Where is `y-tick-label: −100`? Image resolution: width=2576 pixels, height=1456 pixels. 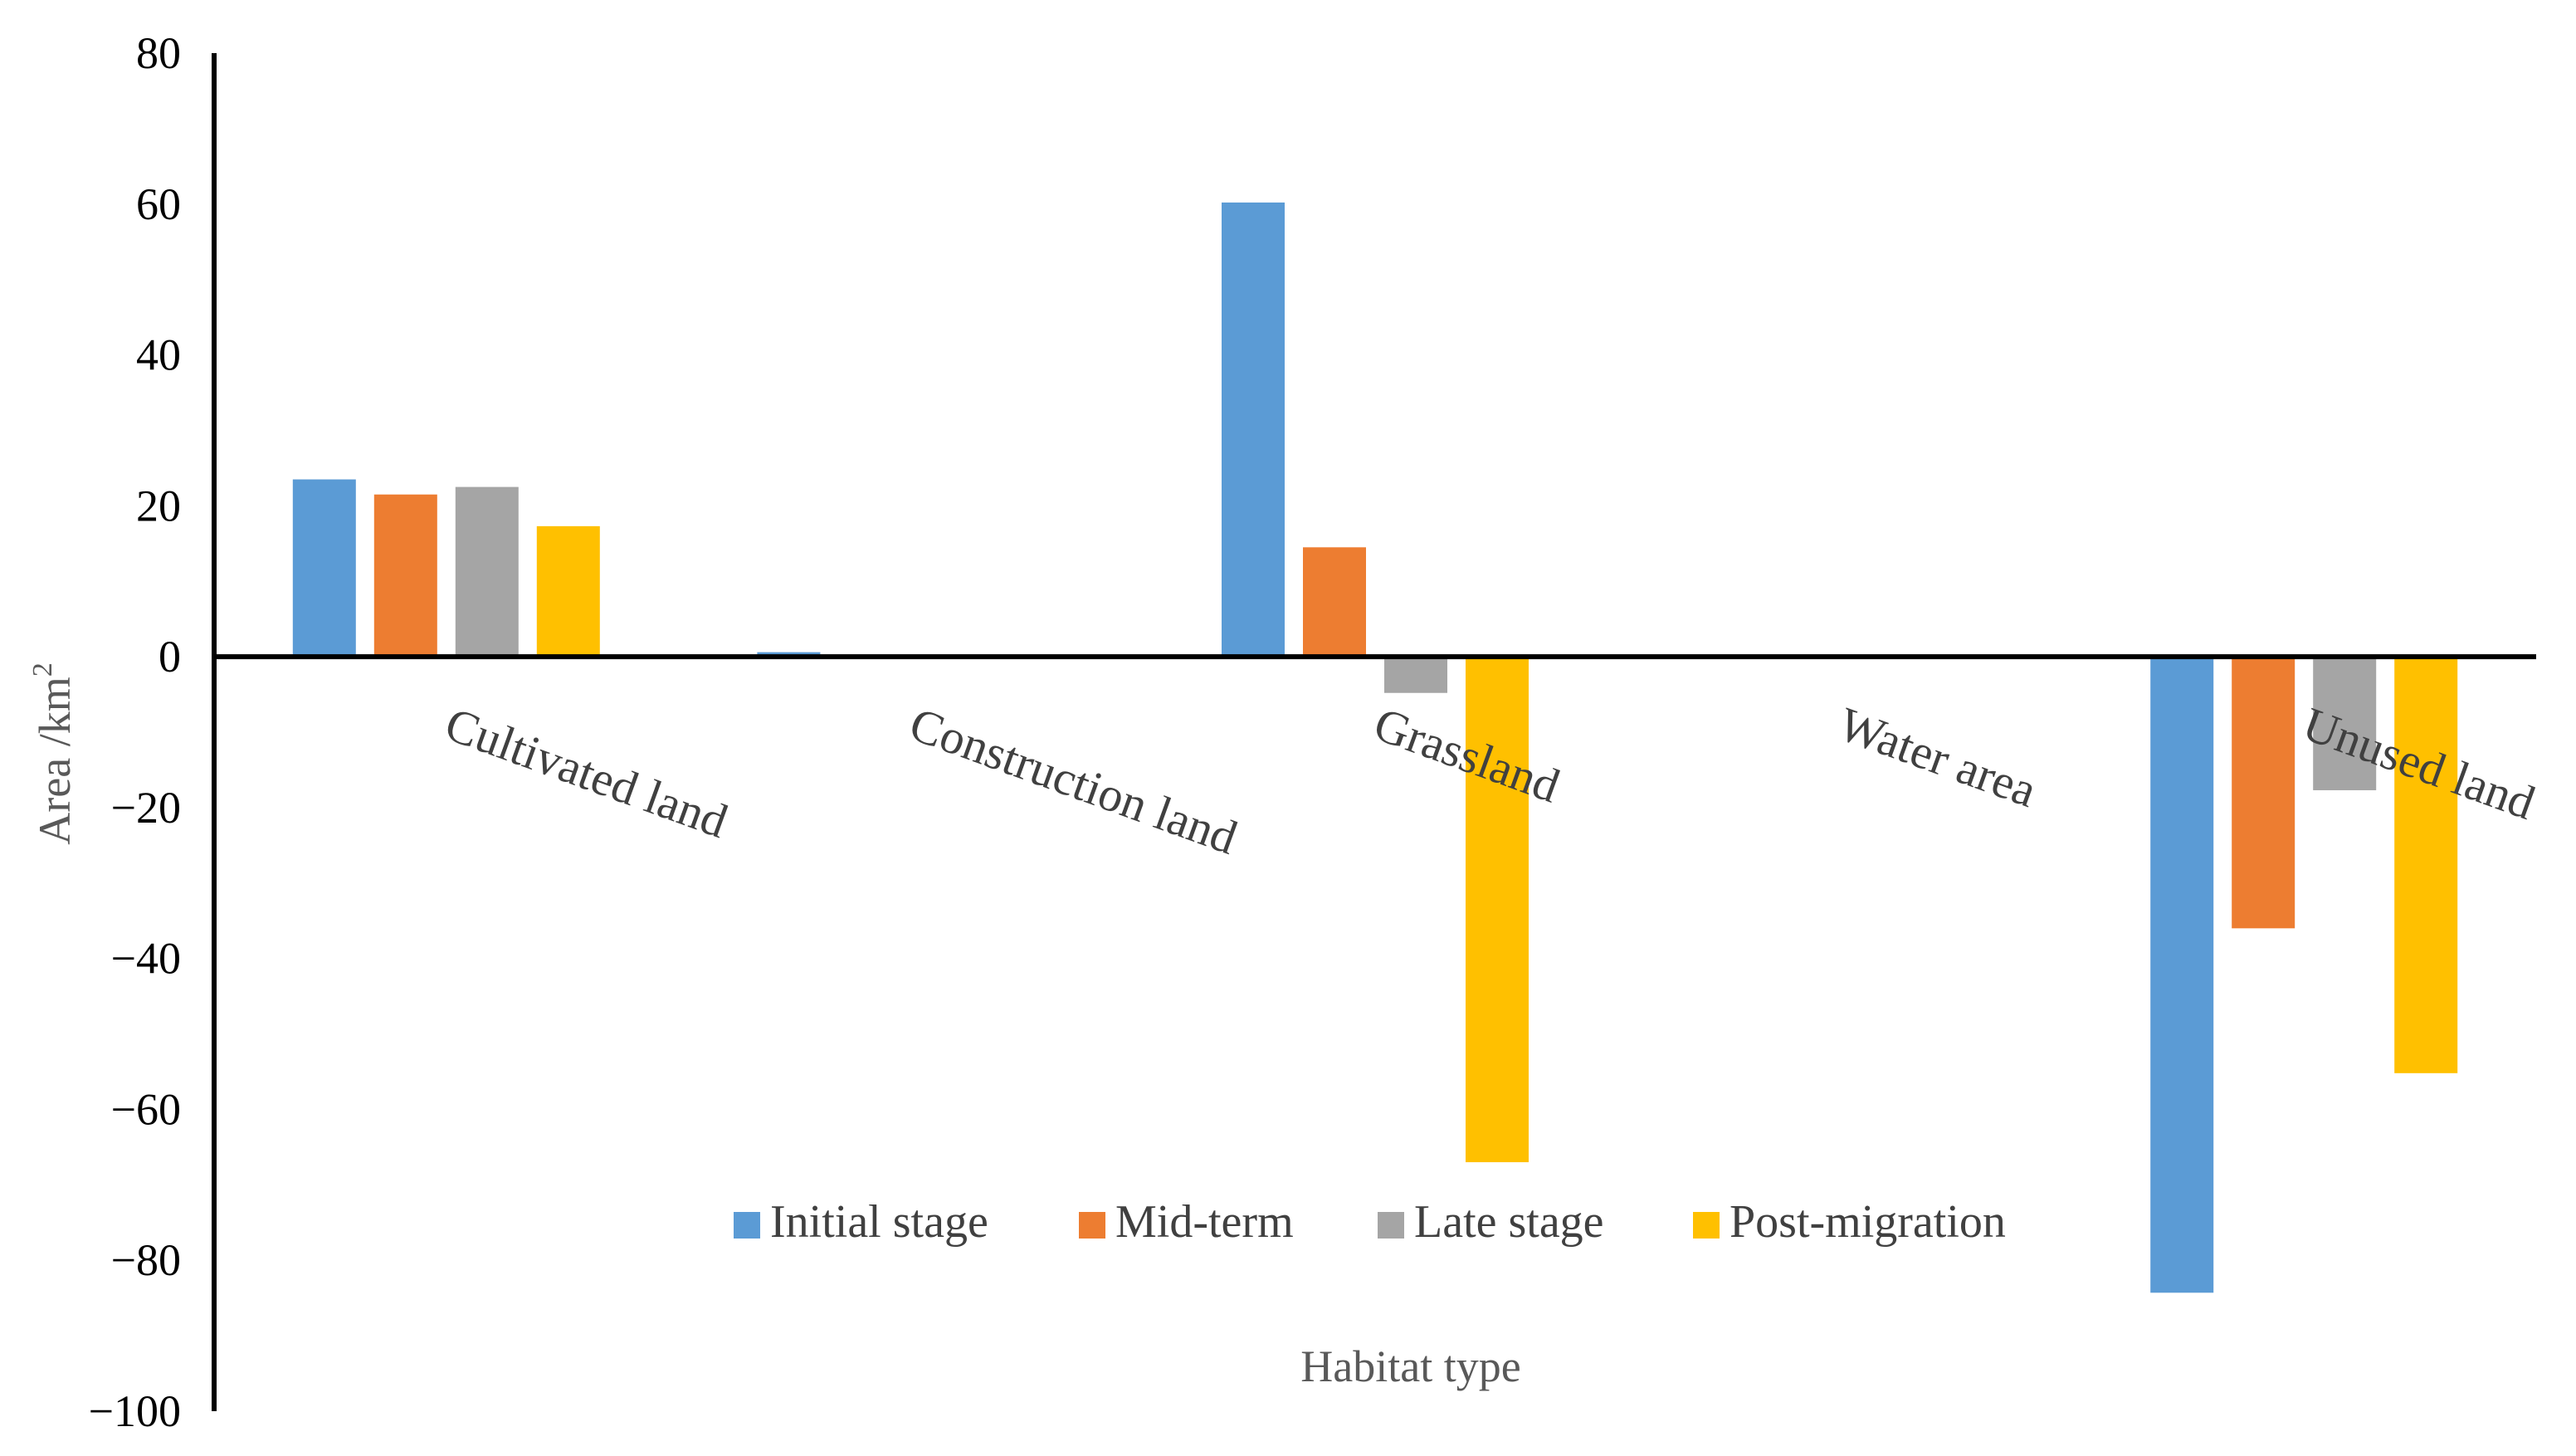
y-tick-label: −100 is located at coordinates (135, 1411).